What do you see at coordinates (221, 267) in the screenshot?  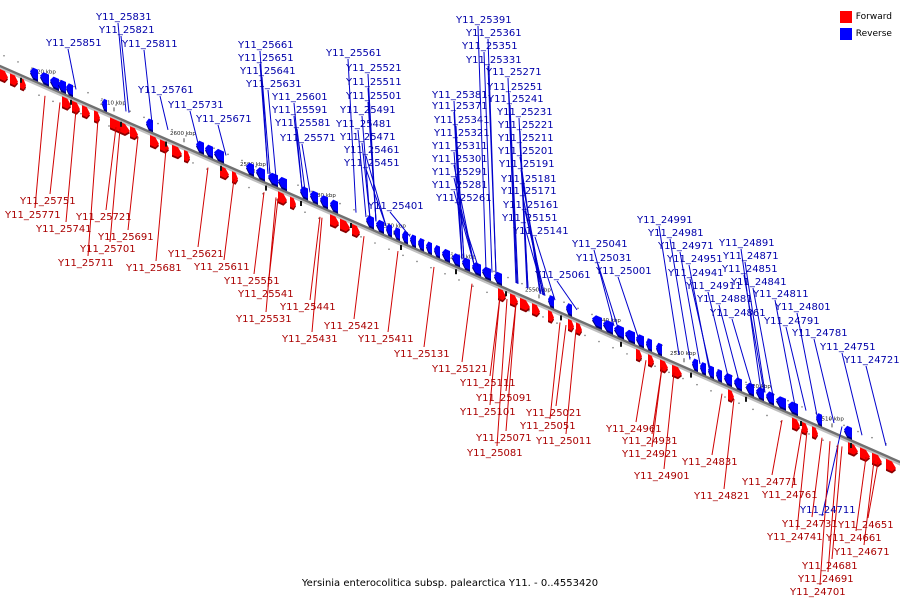 I see `gene-label: Y11_25611` at bounding box center [221, 267].